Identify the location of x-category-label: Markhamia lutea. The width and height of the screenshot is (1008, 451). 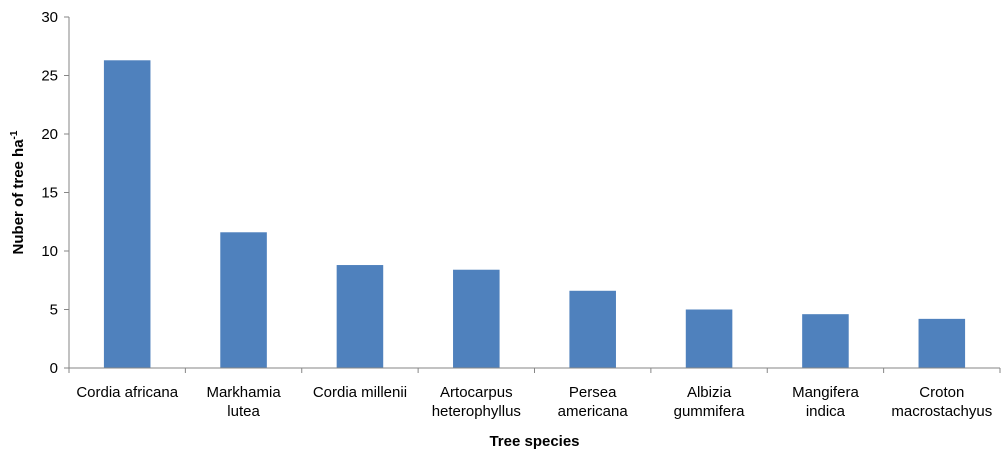
(243, 402).